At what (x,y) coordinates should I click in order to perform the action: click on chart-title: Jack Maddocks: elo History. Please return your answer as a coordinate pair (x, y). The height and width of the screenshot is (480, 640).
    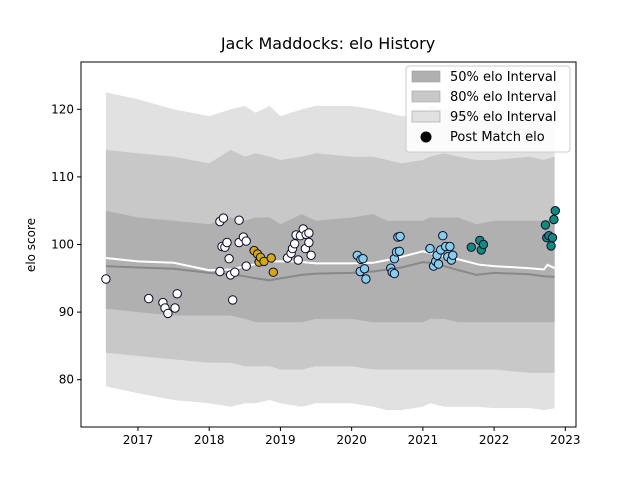
    Looking at the image, I should click on (327, 43).